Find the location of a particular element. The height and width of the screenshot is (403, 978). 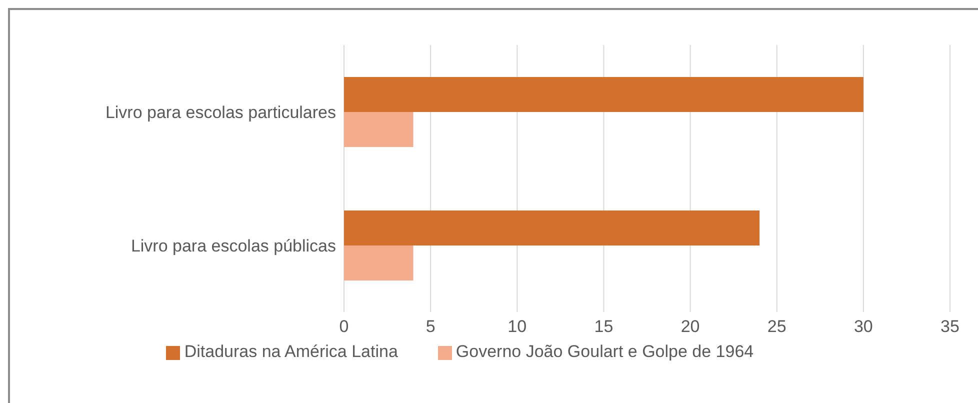

x-tick-label: 25 is located at coordinates (776, 326).